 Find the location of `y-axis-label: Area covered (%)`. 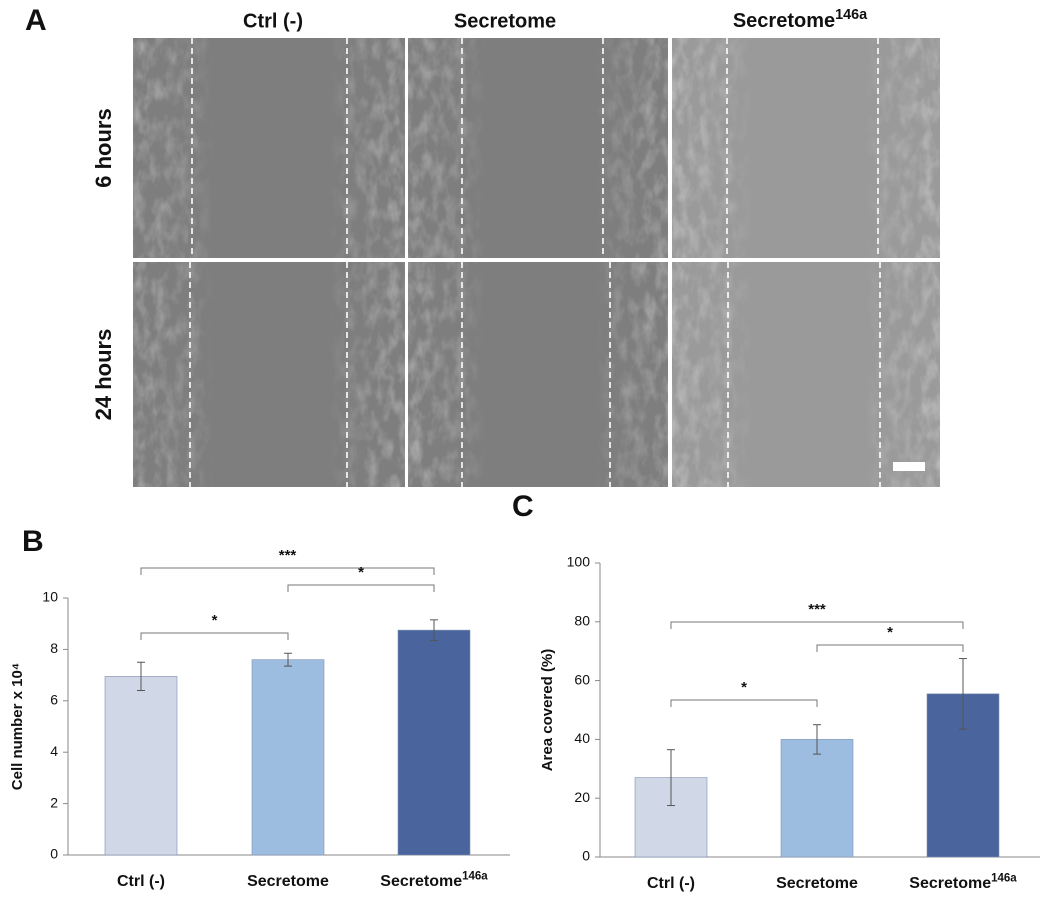

y-axis-label: Area covered (%) is located at coordinates (547, 710).